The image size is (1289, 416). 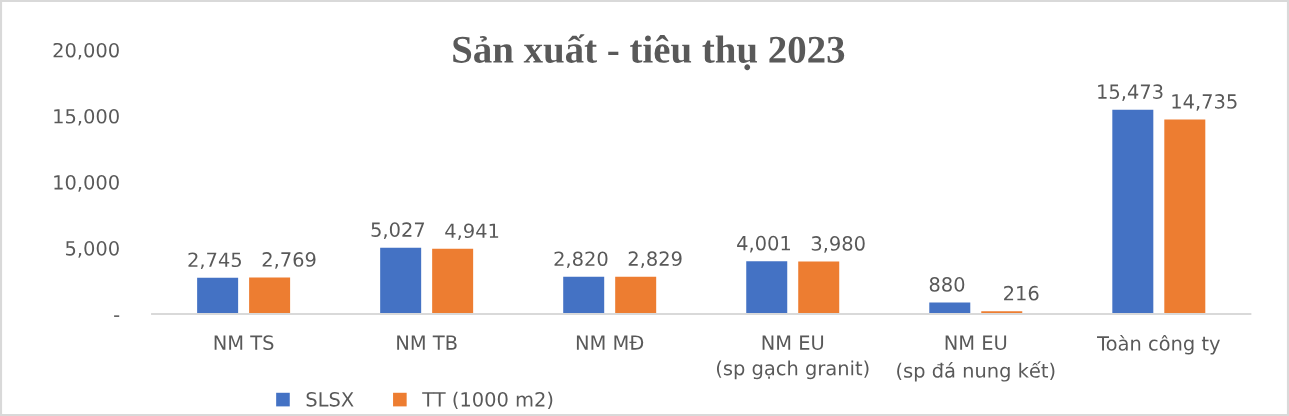 I want to click on x-tick-label: NM EU (sp đá nung kết), so click(x=976, y=358).